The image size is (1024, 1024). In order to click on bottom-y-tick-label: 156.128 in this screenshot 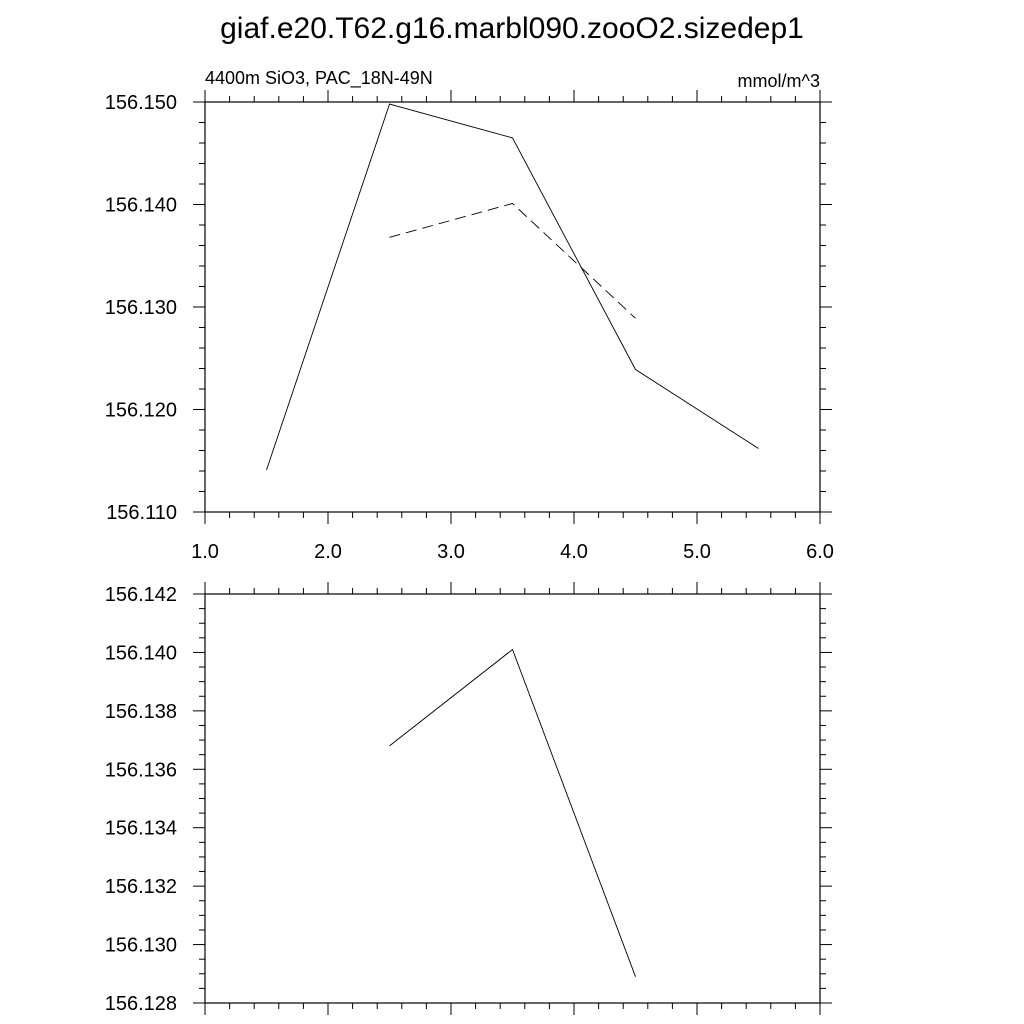, I will do `click(141, 1004)`.